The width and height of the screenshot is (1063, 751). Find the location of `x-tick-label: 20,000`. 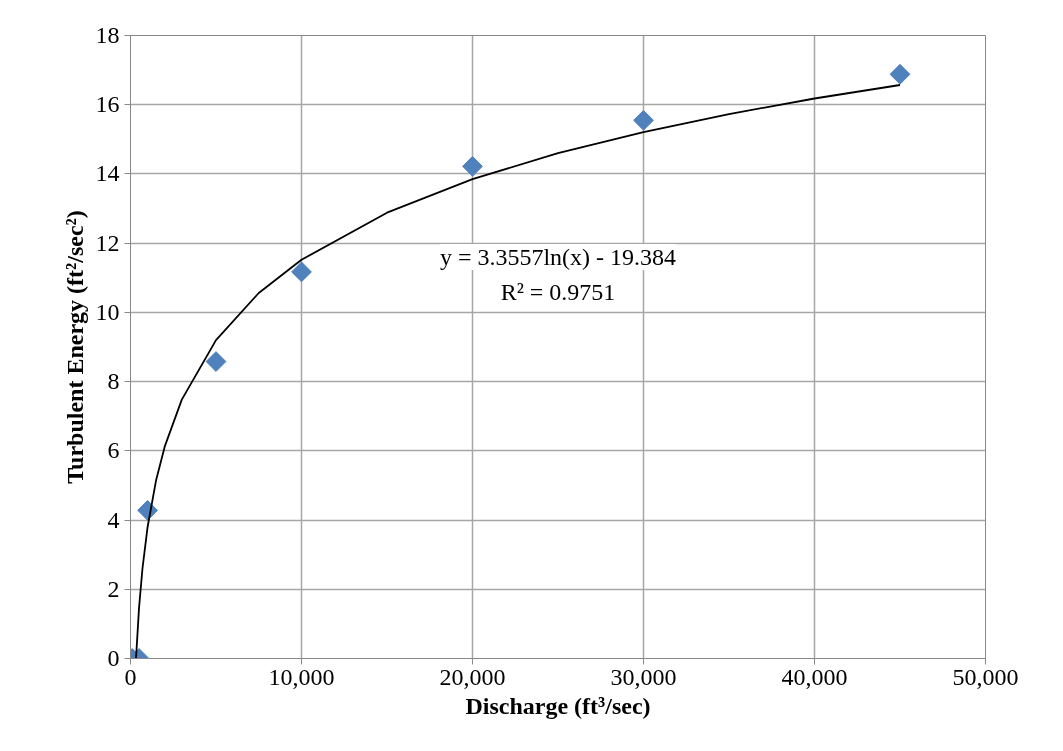

x-tick-label: 20,000 is located at coordinates (472, 676).